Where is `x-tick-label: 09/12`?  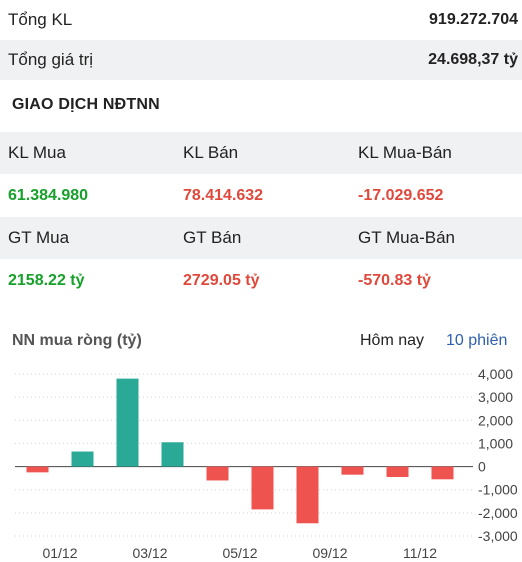 x-tick-label: 09/12 is located at coordinates (329, 553).